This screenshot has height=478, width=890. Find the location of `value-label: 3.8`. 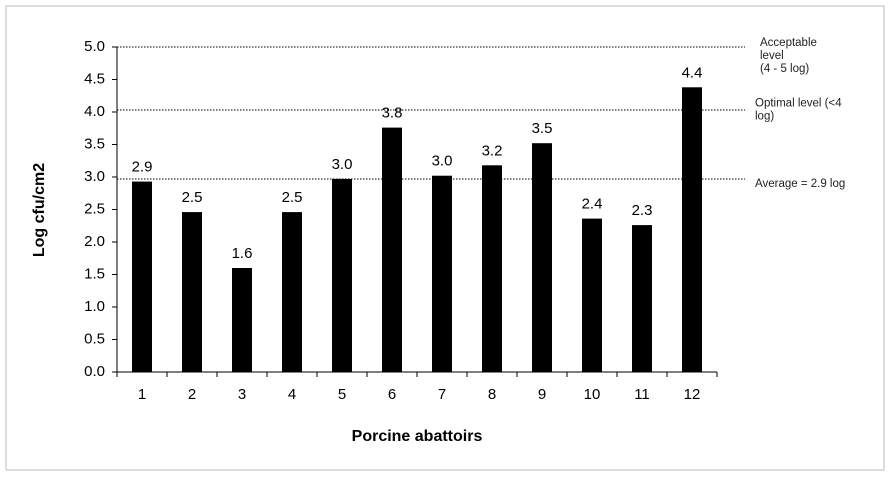

value-label: 3.8 is located at coordinates (392, 113).